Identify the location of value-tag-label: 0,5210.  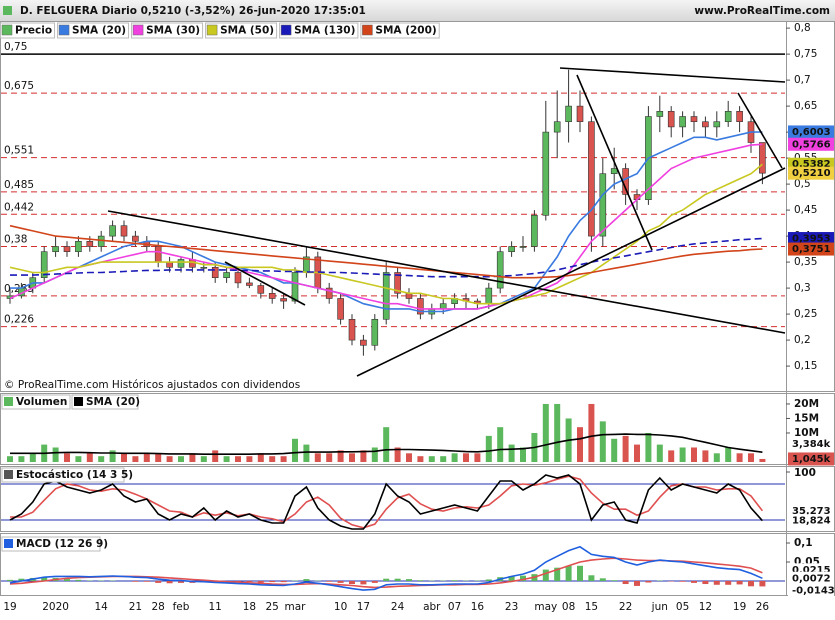
(811, 173).